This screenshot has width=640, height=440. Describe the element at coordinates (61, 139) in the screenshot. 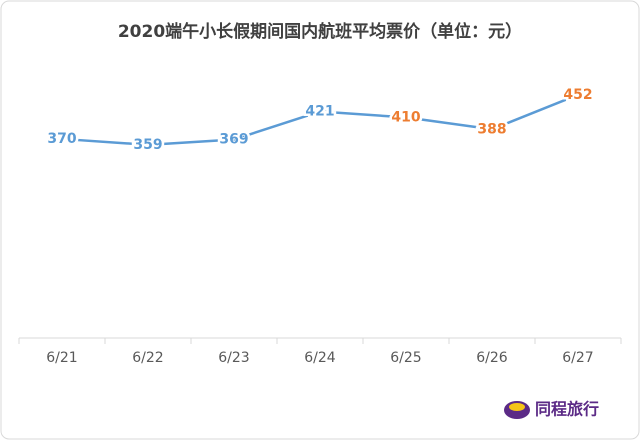

I see `value-label: 370` at that location.